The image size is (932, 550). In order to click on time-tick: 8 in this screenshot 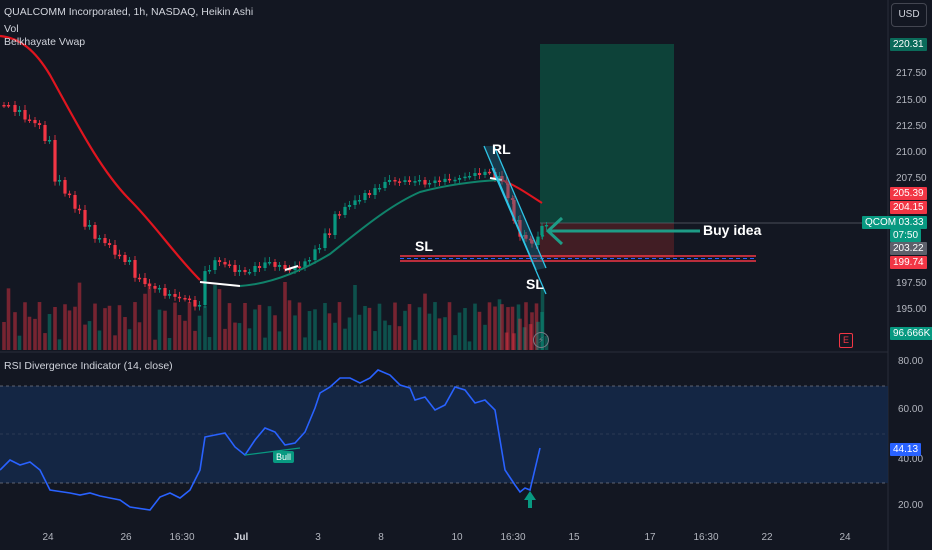, I will do `click(381, 537)`.